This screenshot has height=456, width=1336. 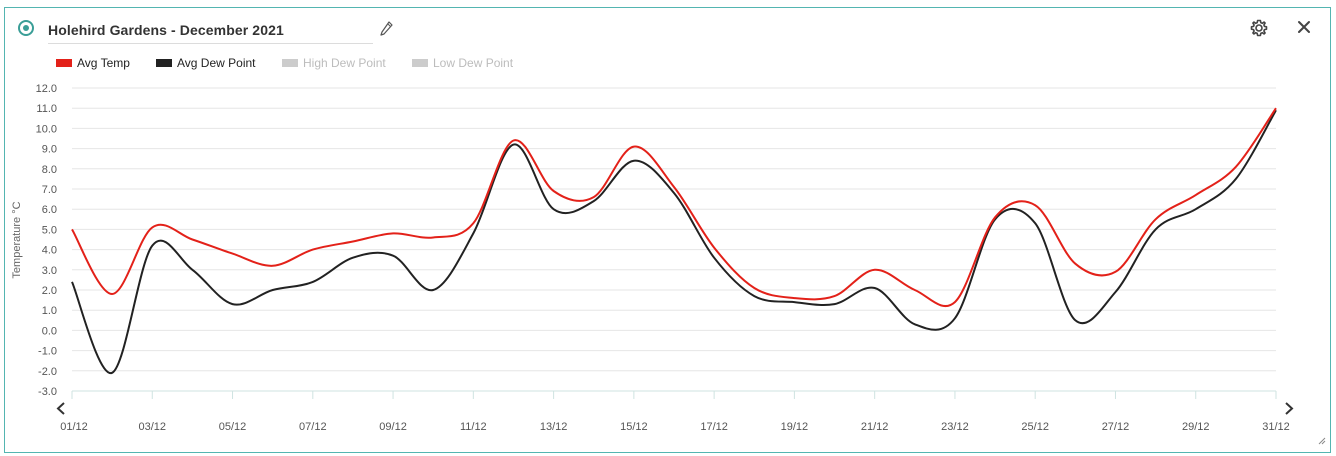 I want to click on x-tick-label: 21/12, so click(x=875, y=427).